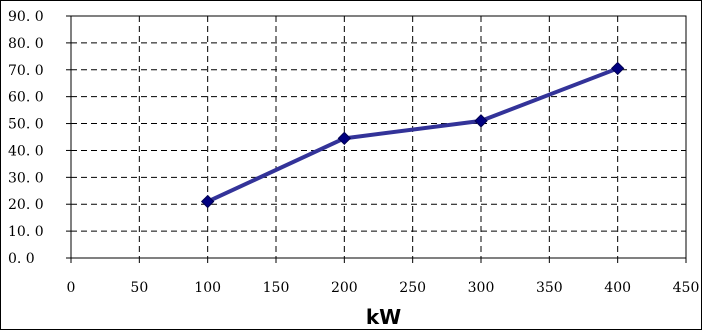  Describe the element at coordinates (26, 178) in the screenshot. I see `y-tick-label: 30. 0` at that location.